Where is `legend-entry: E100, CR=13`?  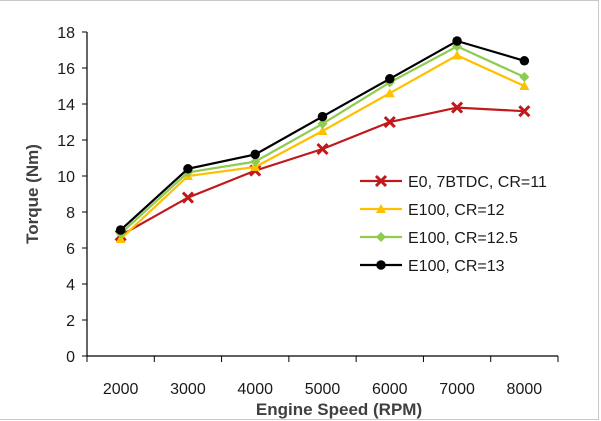
legend-entry: E100, CR=13 is located at coordinates (432, 266).